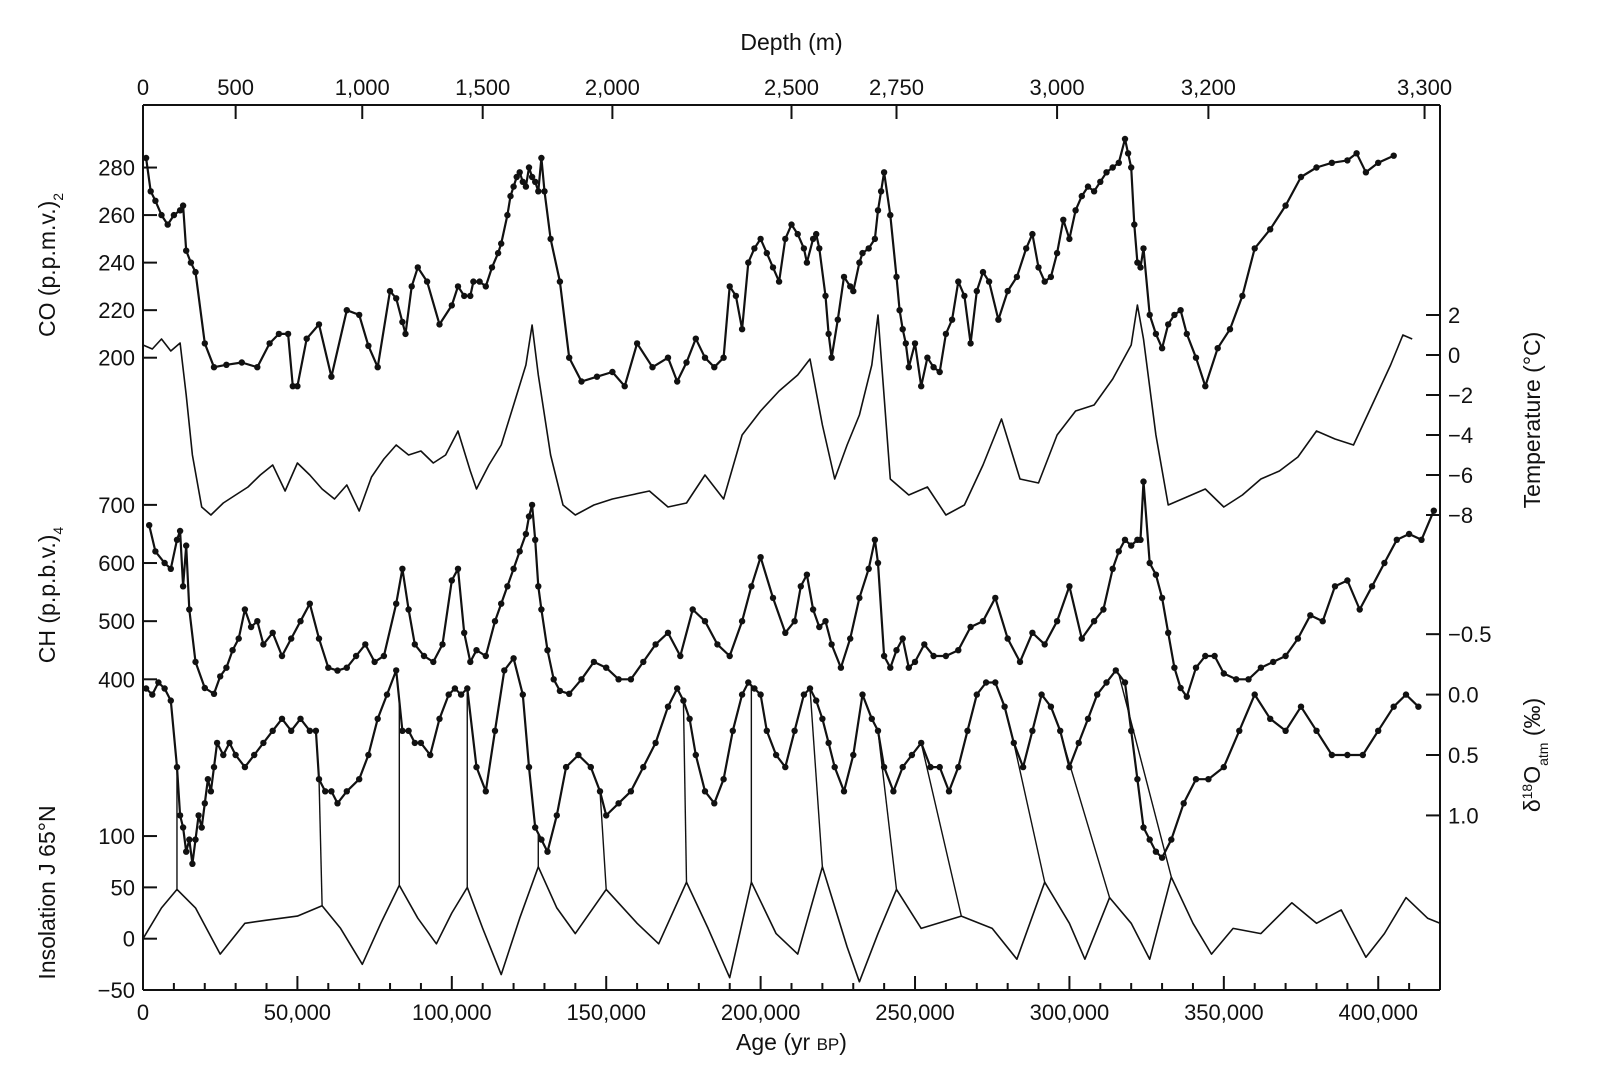 The image size is (1600, 1092). Describe the element at coordinates (116, 563) in the screenshot. I see `ch4-tick-label: 600` at that location.